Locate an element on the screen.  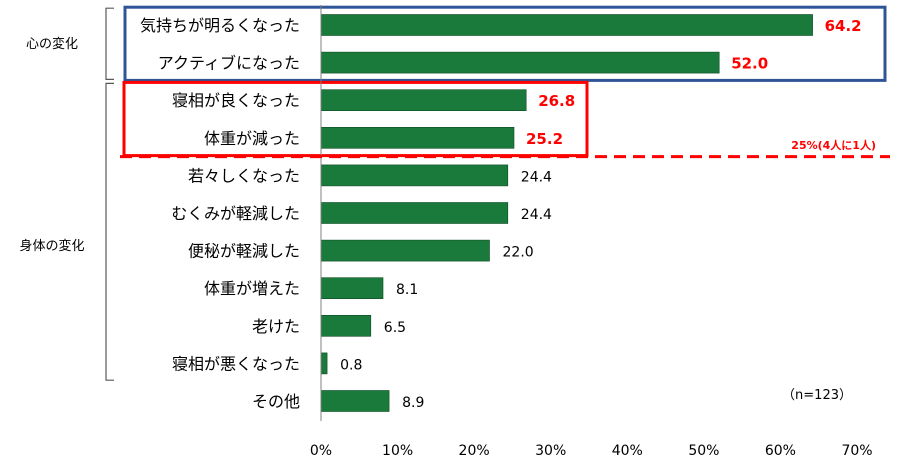
value-label: 52.0 is located at coordinates (749, 64).